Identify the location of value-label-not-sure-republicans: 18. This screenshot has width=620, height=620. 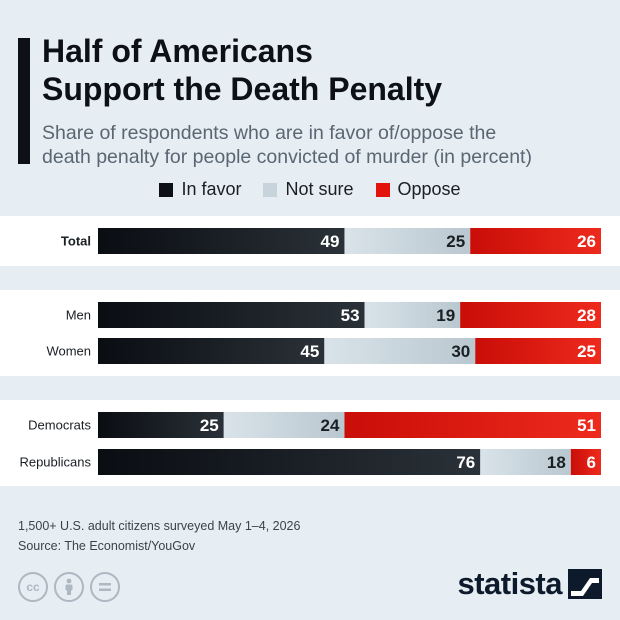
(556, 462).